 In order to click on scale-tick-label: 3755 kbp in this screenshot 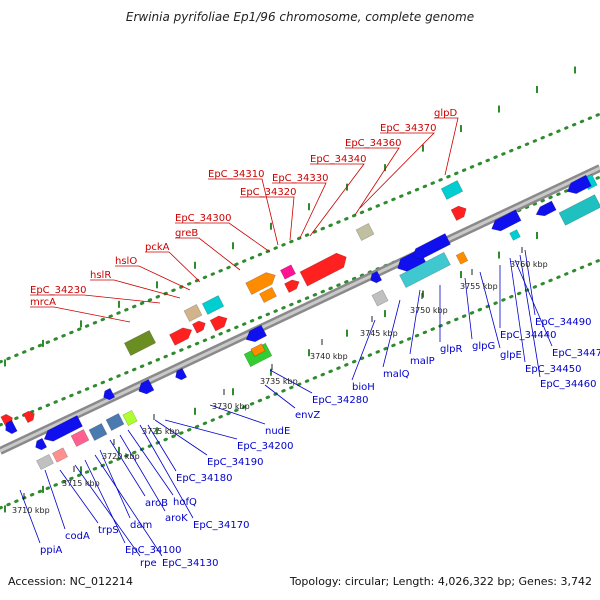, I will do `click(479, 286)`.